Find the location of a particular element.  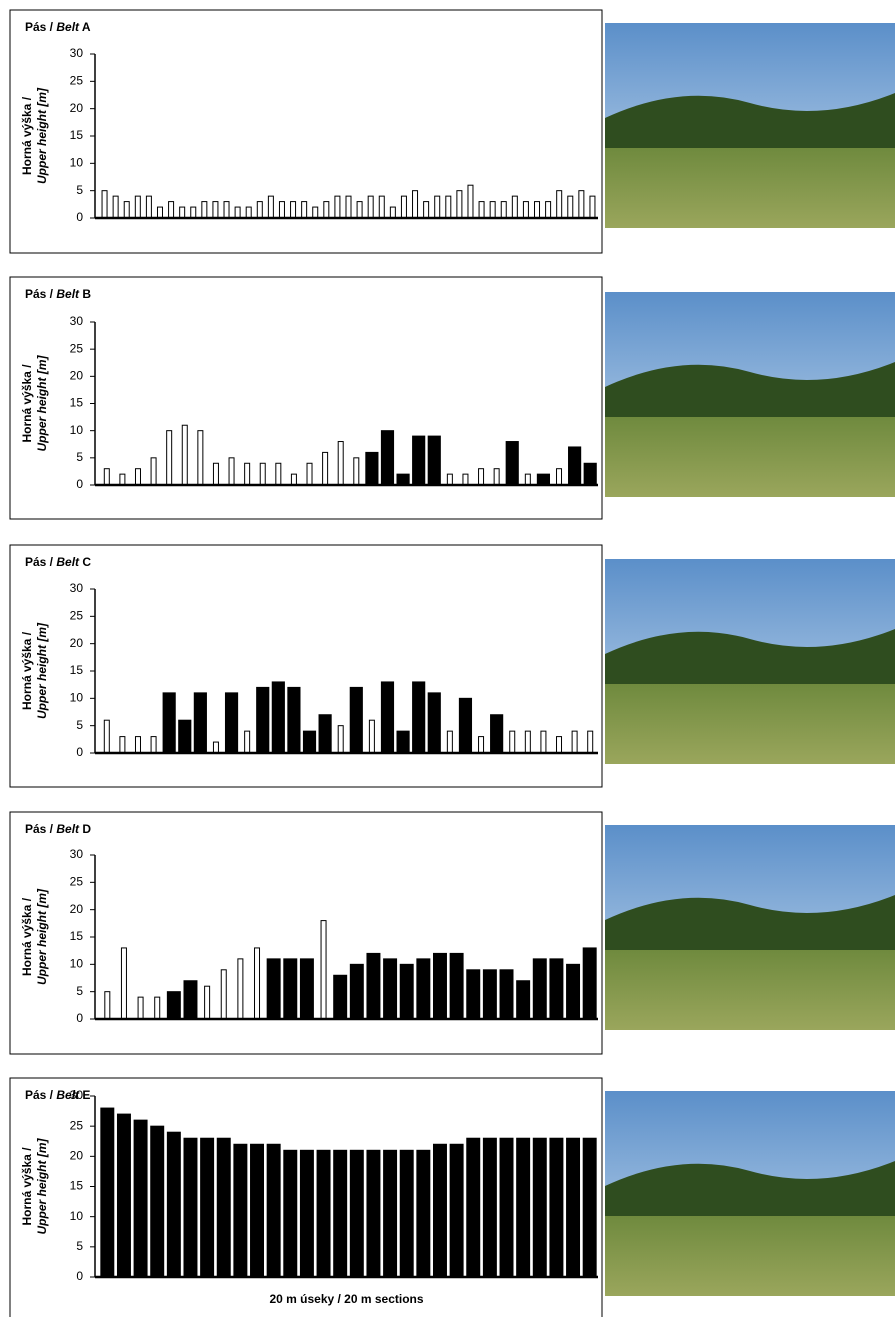

chart-title: Pás / Belt D is located at coordinates (58, 829).